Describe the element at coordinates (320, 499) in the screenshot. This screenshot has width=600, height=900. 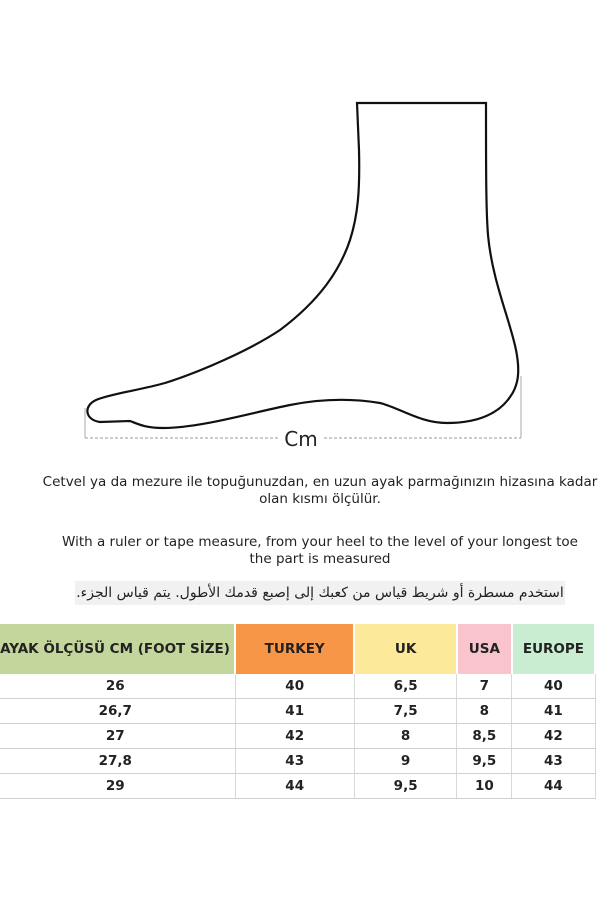
I see `turkish-instruction-line2: olan kısmı ölçülür.` at that location.